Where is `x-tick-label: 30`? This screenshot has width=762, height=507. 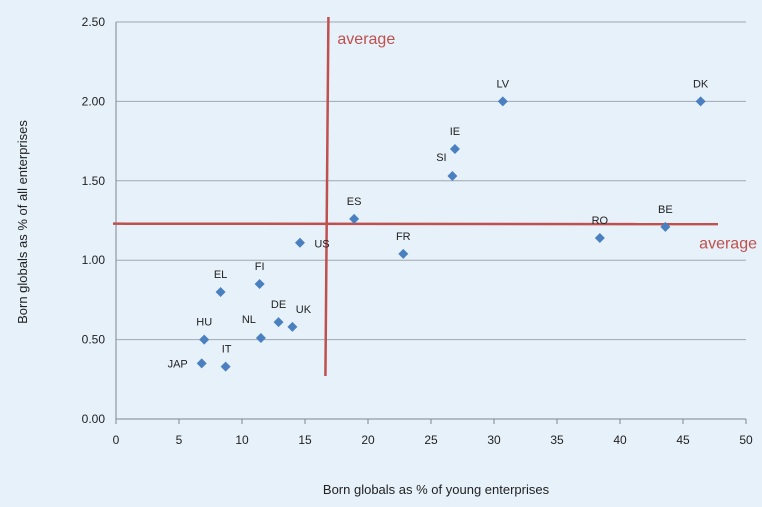
x-tick-label: 30 is located at coordinates (494, 440).